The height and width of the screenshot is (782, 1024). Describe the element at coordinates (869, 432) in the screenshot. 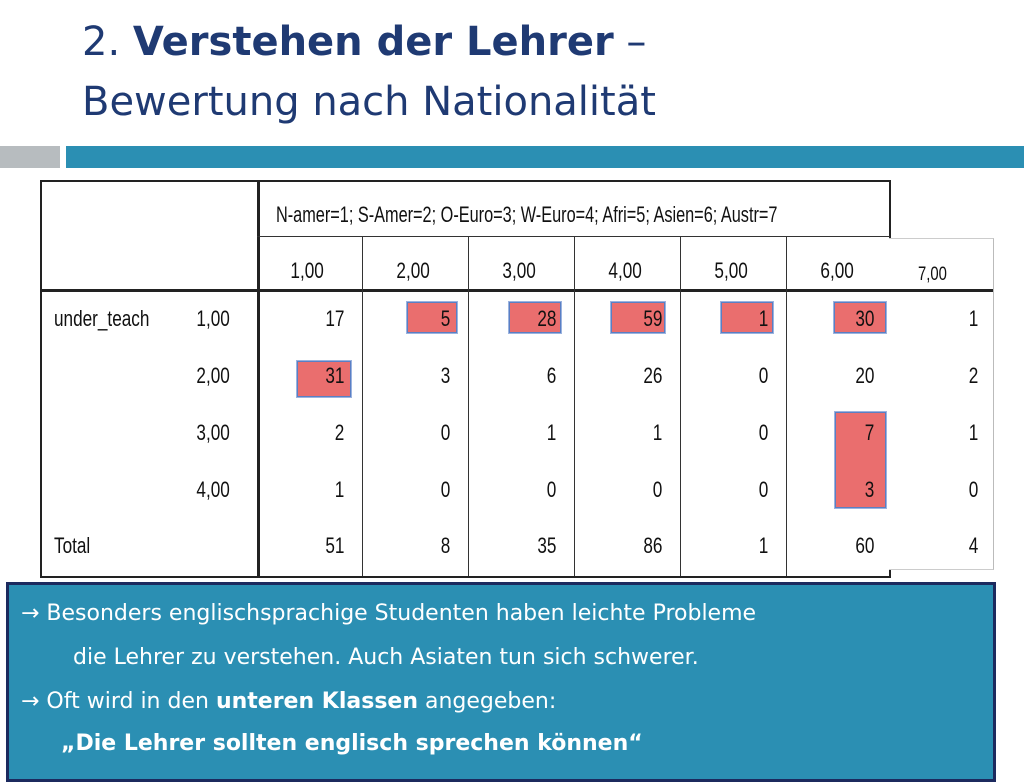

I see `cell-r3c6: 7` at that location.